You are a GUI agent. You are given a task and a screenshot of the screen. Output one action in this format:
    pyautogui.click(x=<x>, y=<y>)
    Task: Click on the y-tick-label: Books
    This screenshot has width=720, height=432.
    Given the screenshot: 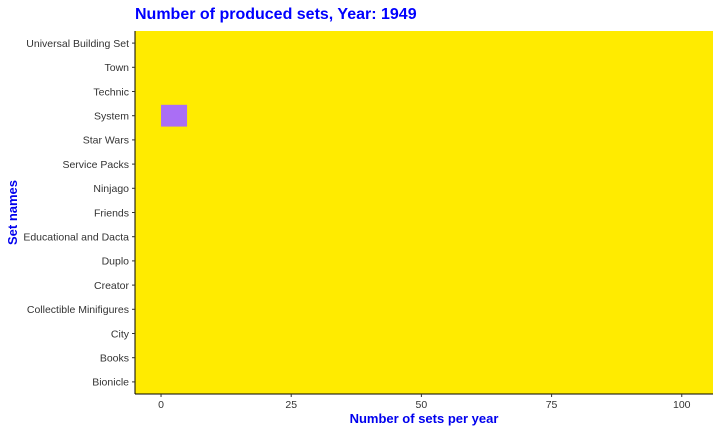 What is the action you would take?
    pyautogui.click(x=114, y=359)
    